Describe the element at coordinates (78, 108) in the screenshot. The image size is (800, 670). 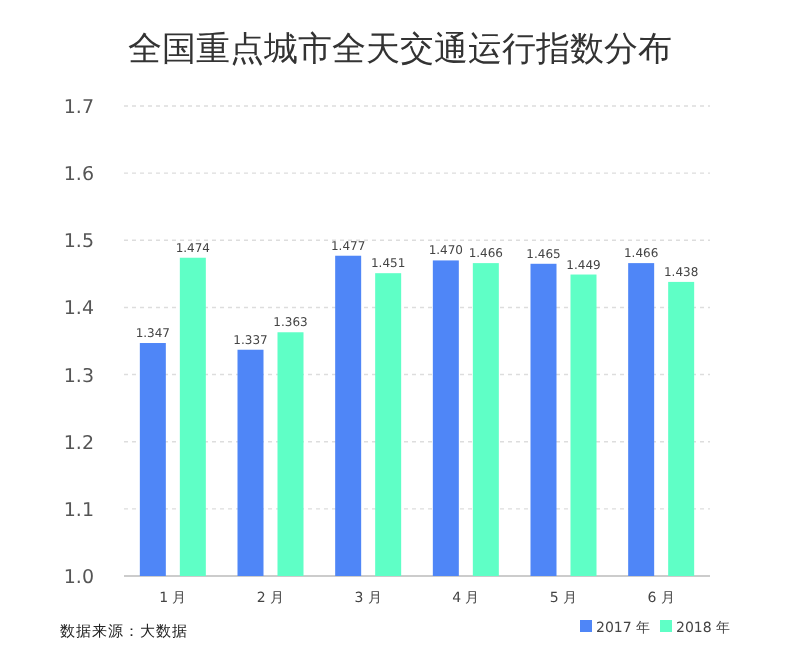
I see `y-tick-label: 1.7` at that location.